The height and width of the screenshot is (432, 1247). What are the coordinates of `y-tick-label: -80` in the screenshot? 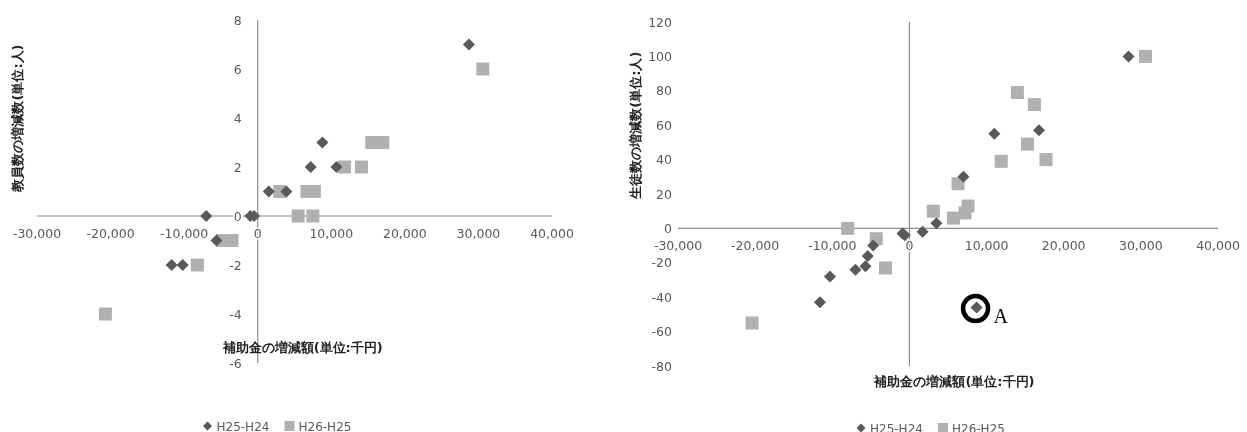 It's located at (662, 366).